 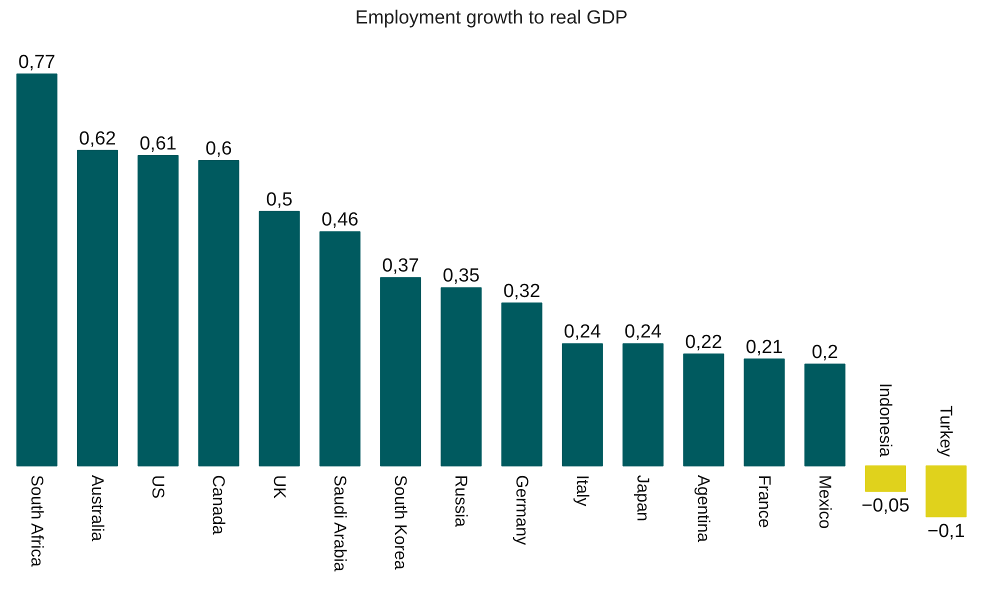 What do you see at coordinates (825, 353) in the screenshot?
I see `data-label: 0,2` at bounding box center [825, 353].